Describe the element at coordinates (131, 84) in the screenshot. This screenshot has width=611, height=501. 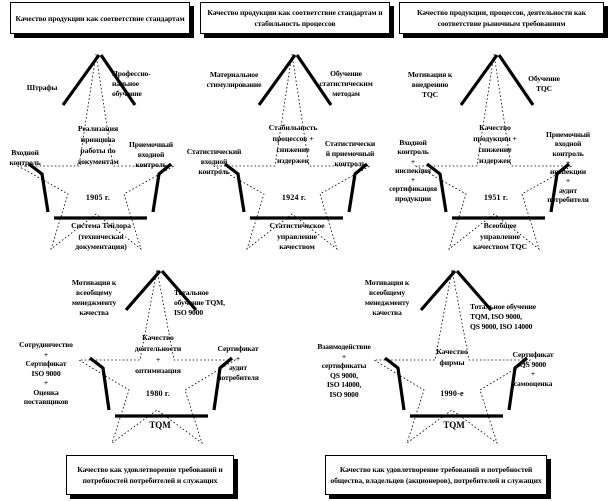
I see `label-top-right: Професси­о- нальное обучение` at that location.